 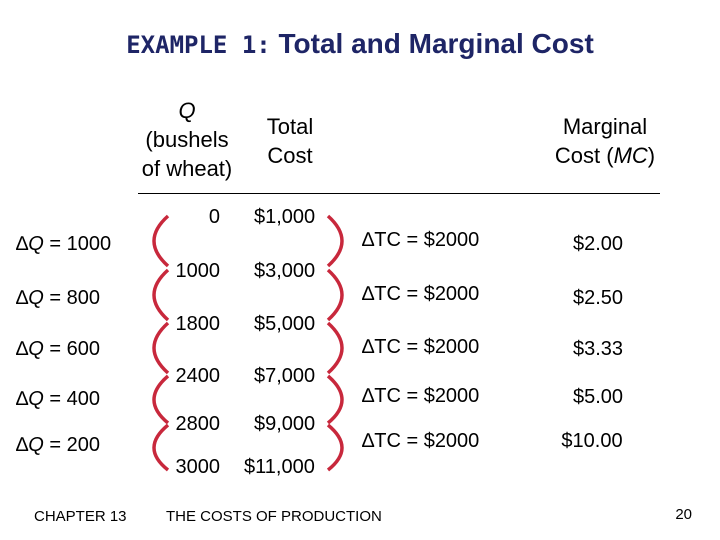 What do you see at coordinates (399, 193) in the screenshot?
I see `header-rule` at bounding box center [399, 193].